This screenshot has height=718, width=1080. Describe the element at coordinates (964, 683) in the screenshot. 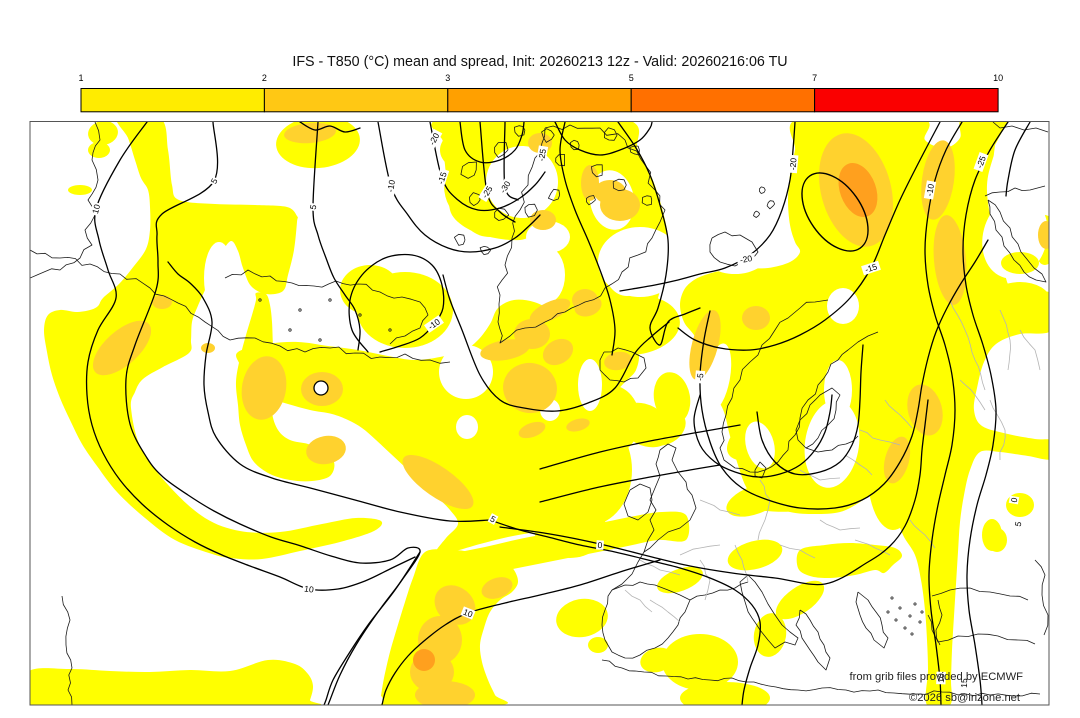

I see `svg-text: 15` at that location.